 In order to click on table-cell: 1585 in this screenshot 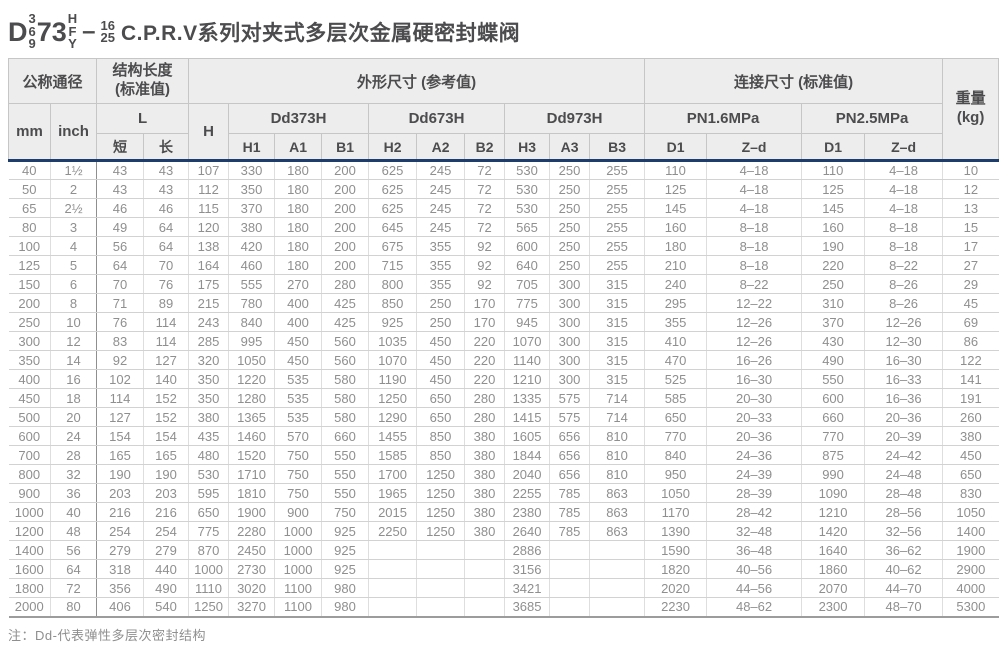, I will do `click(393, 455)`.